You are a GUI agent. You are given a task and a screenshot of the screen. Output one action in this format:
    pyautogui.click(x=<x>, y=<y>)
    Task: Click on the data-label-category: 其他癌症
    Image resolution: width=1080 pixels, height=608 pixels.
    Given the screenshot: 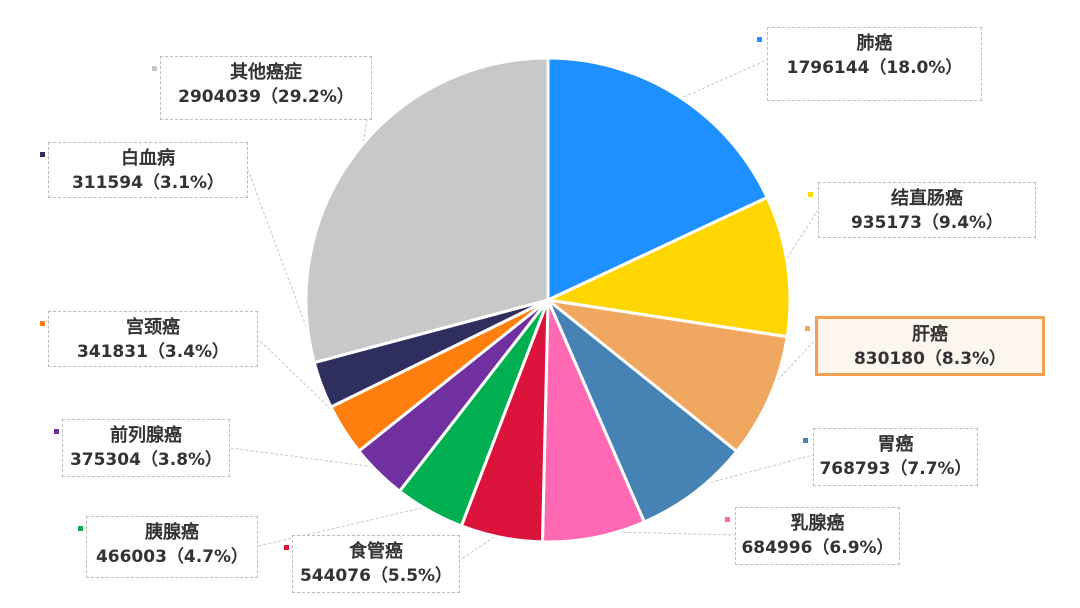 What is the action you would take?
    pyautogui.click(x=266, y=72)
    